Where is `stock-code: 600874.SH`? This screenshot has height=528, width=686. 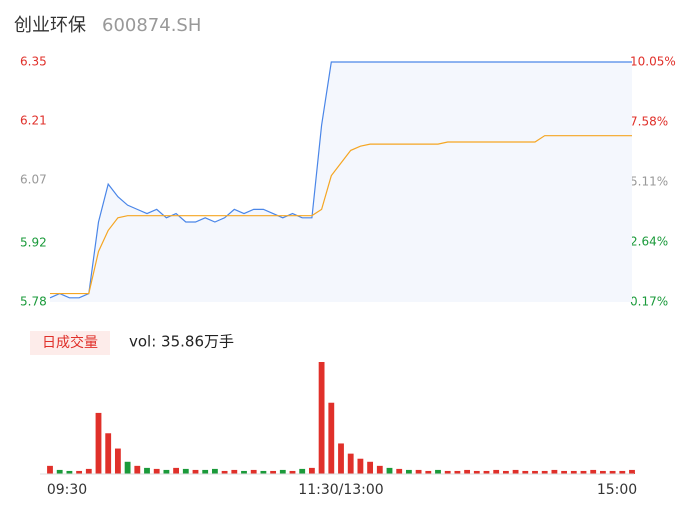 stock-code: 600874.SH is located at coordinates (151, 25).